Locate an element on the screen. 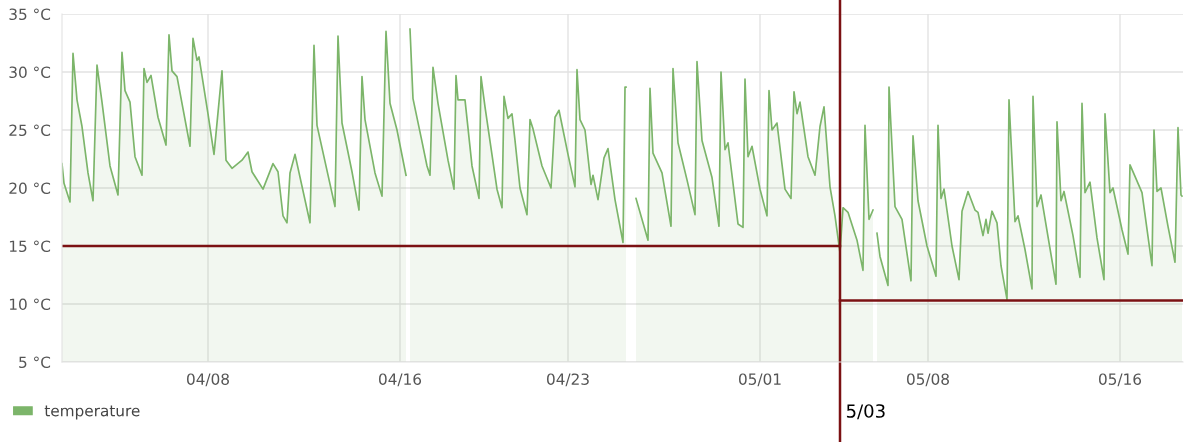  ref-line-label: 5/03 is located at coordinates (865, 412).